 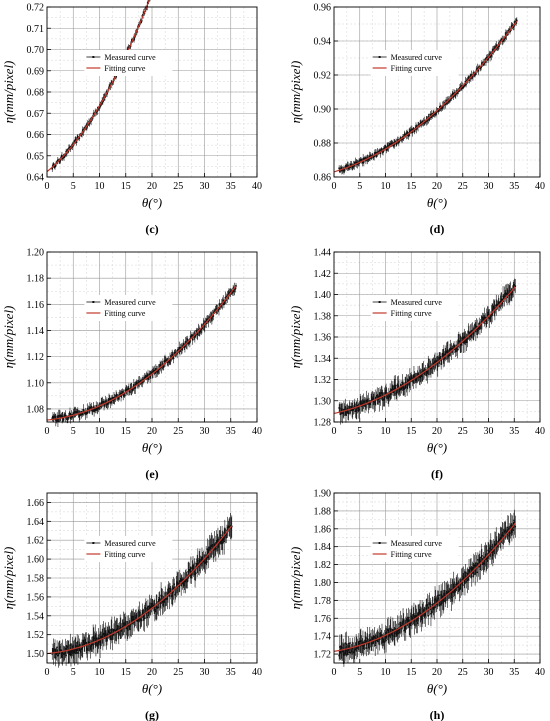 I want to click on measured-curve-line, so click(x=100, y=84).